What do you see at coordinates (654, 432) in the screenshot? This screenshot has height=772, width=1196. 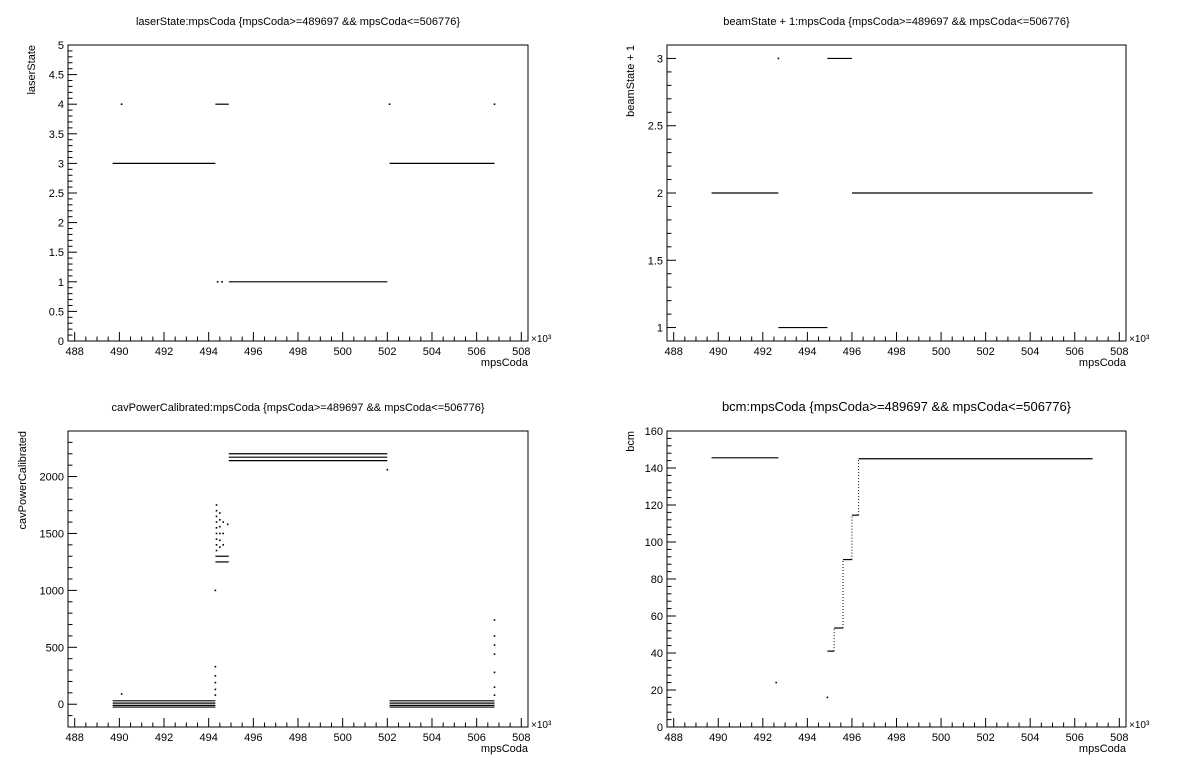 I see `y-tick-label: 160` at bounding box center [654, 432].